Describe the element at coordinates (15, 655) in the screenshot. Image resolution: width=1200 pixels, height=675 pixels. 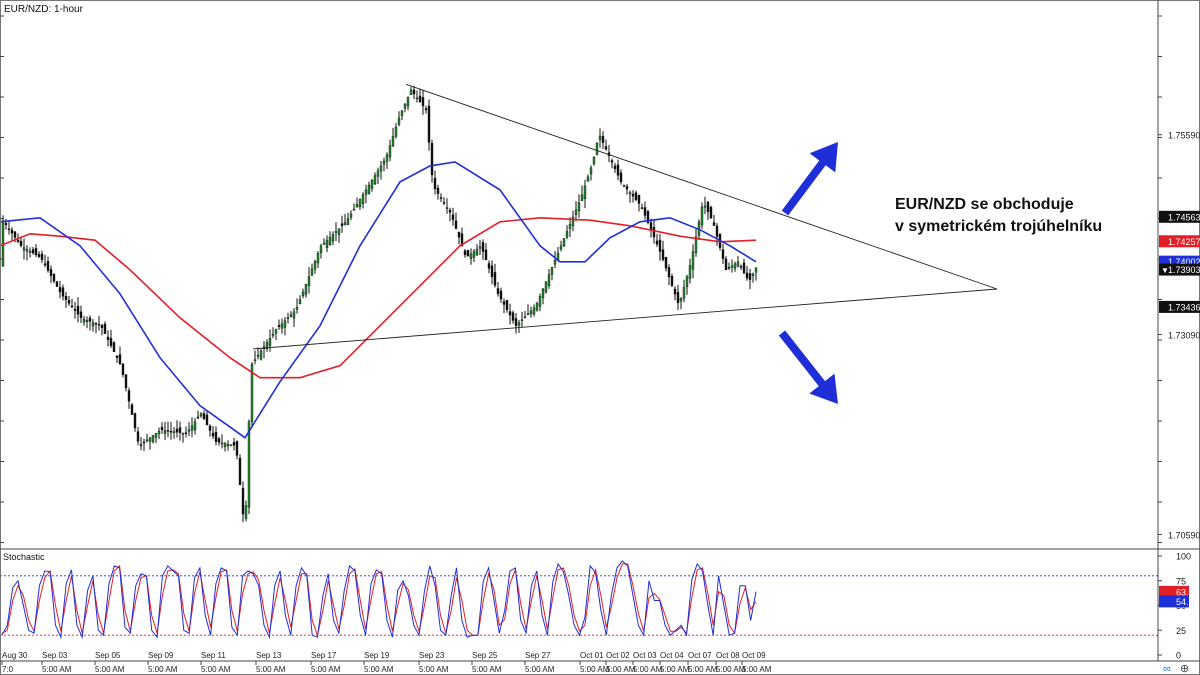
I see `date-label: Aug 30` at that location.